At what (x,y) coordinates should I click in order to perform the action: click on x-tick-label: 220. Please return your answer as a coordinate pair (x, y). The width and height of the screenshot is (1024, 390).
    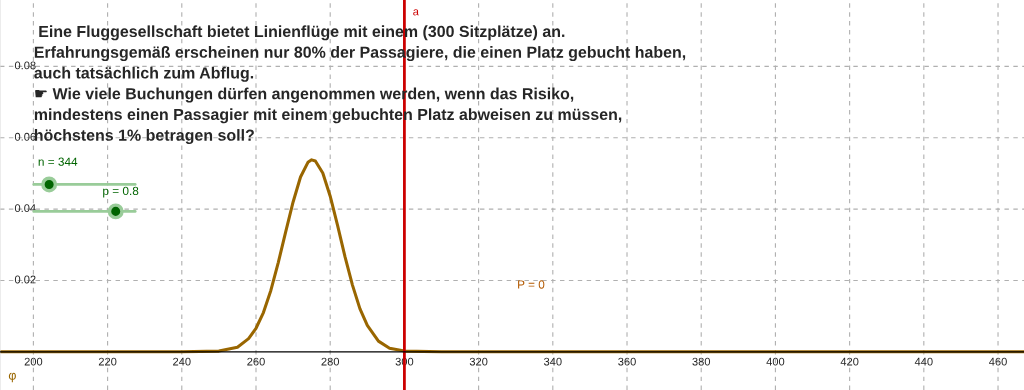
    Looking at the image, I should click on (107, 361).